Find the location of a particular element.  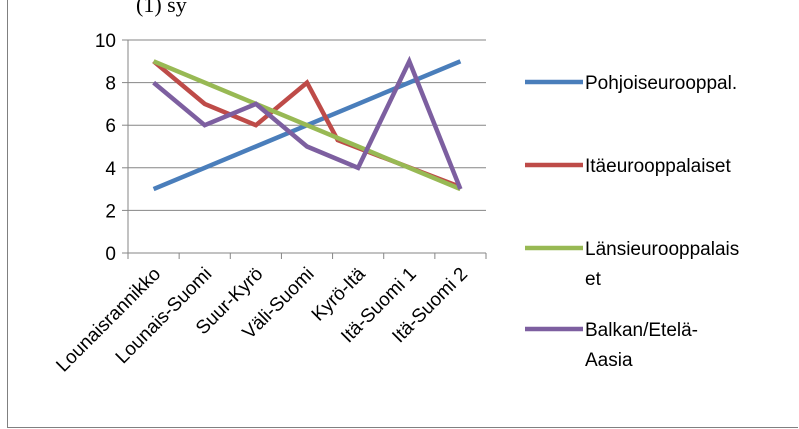

y-tick-label: 8 is located at coordinates (110, 84).